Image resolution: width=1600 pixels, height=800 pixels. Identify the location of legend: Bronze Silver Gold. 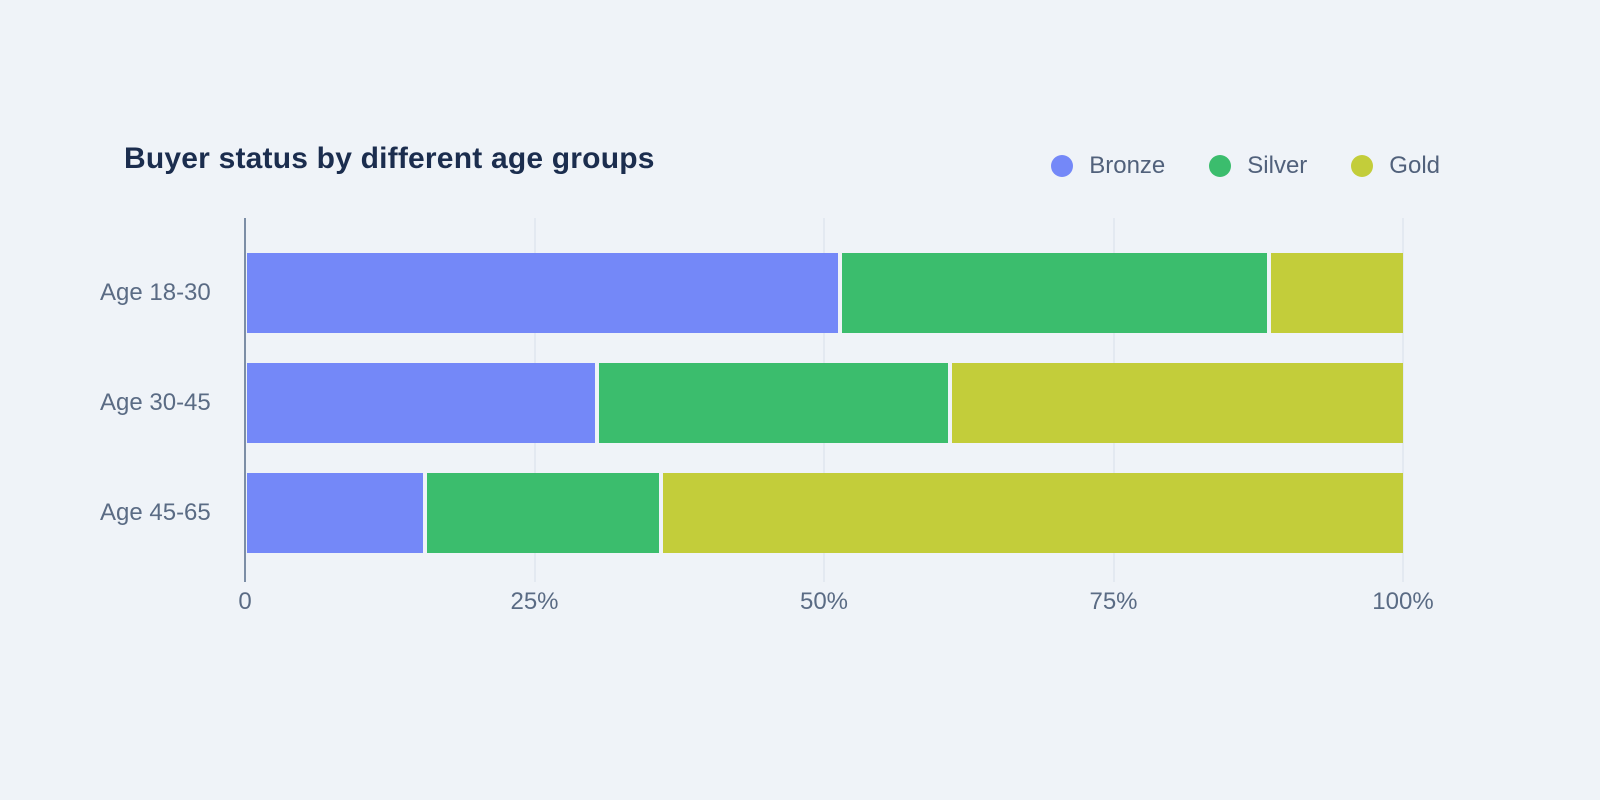
(1245, 166).